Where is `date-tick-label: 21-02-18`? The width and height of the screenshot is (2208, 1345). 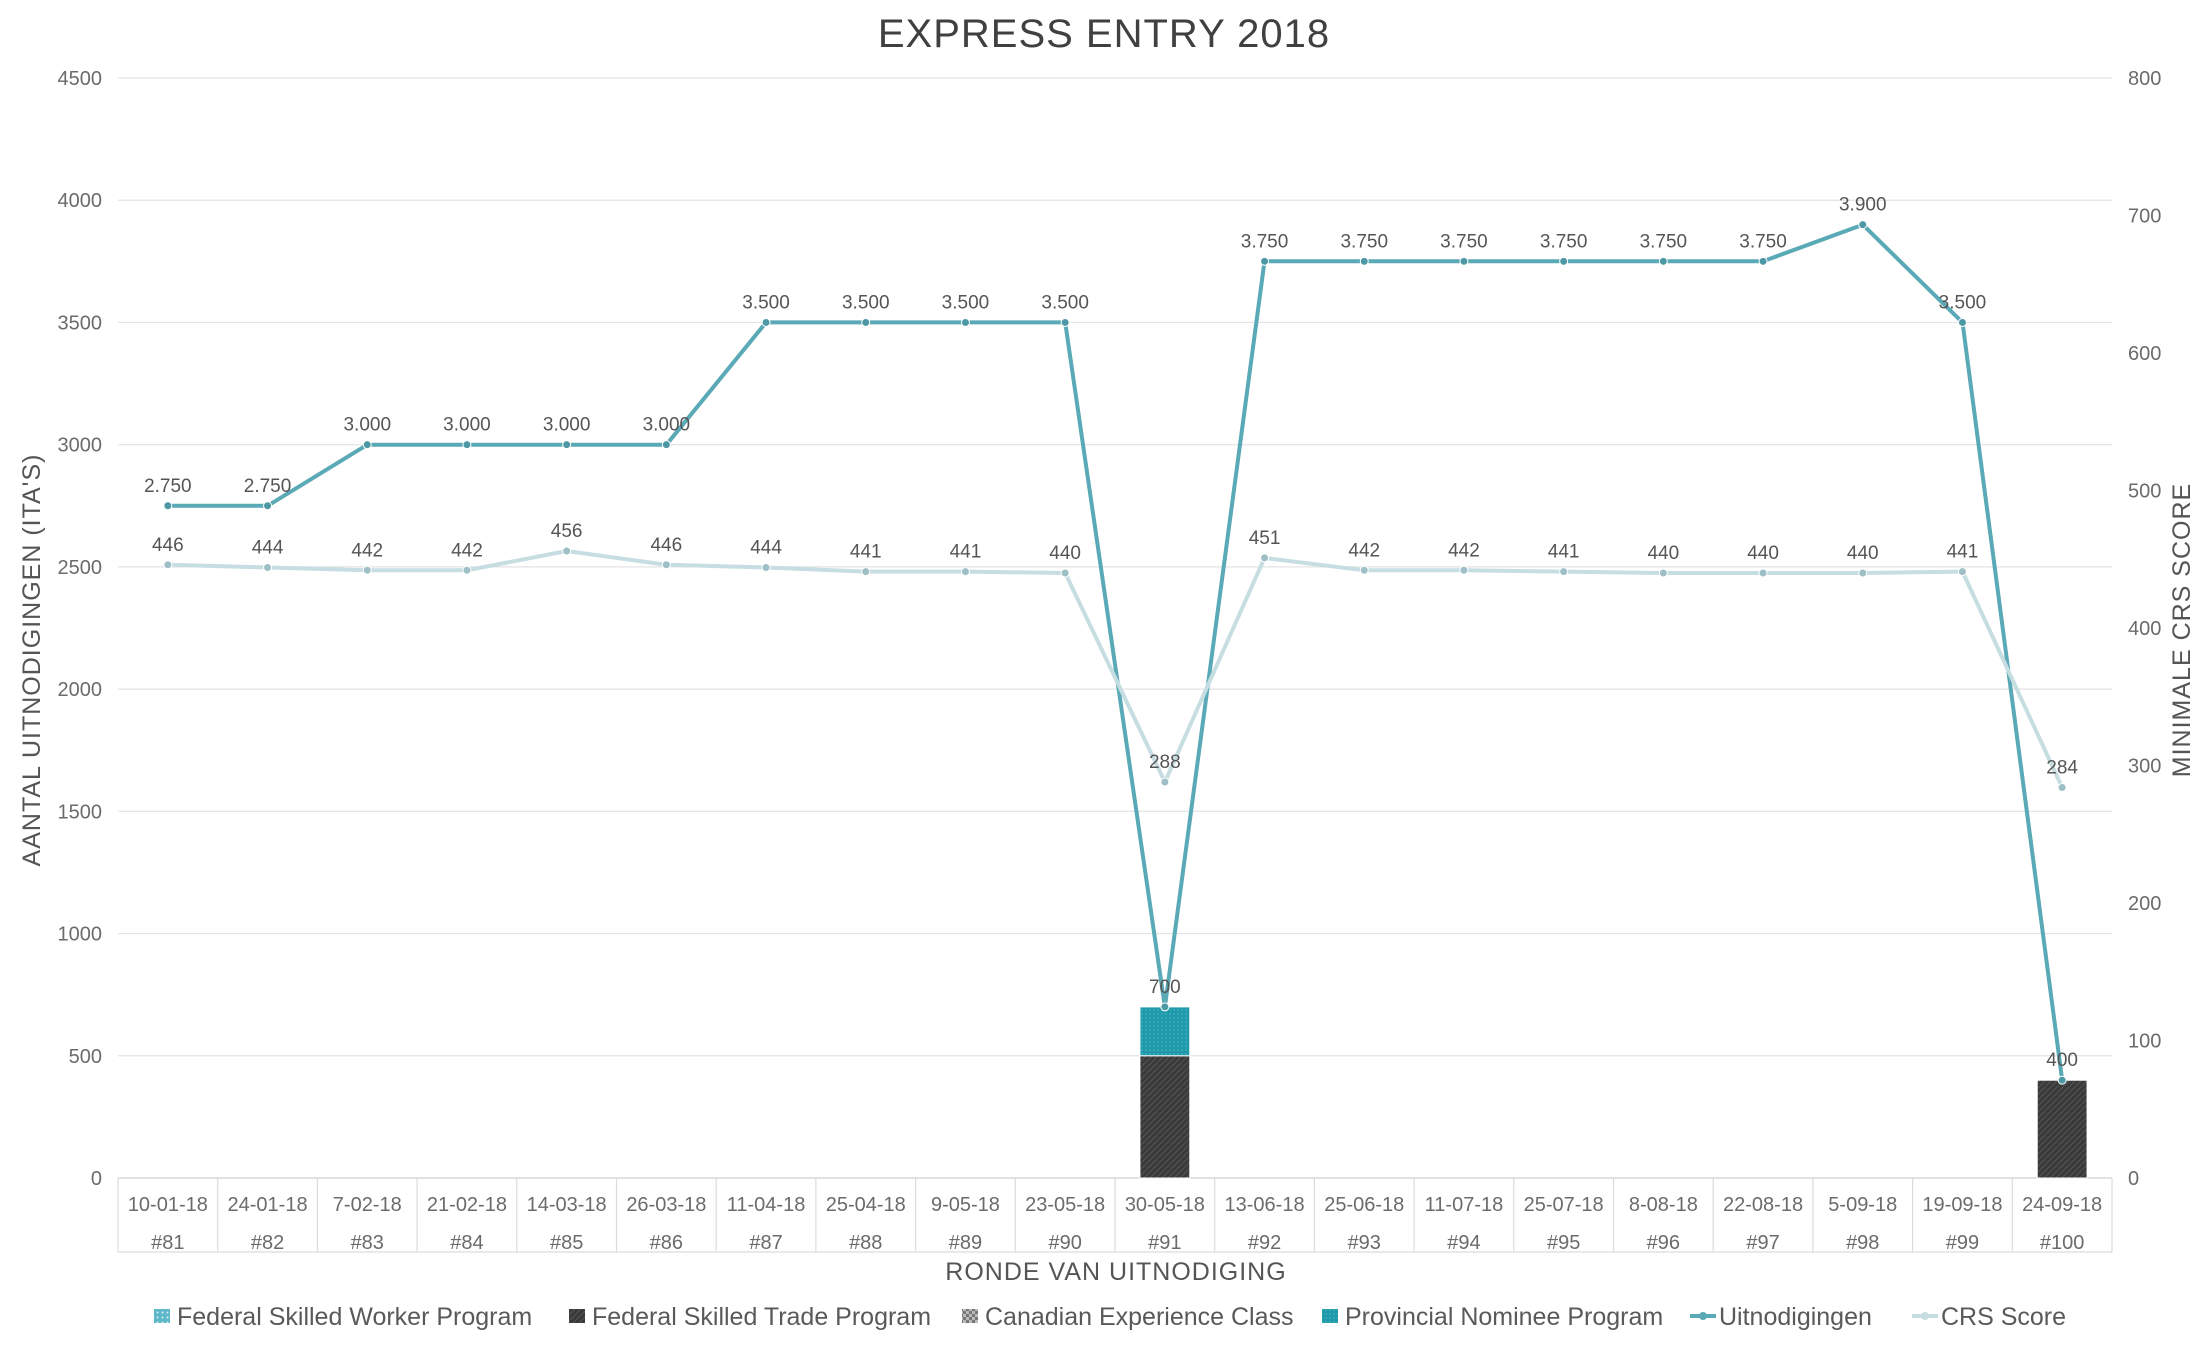 date-tick-label: 21-02-18 is located at coordinates (467, 1205).